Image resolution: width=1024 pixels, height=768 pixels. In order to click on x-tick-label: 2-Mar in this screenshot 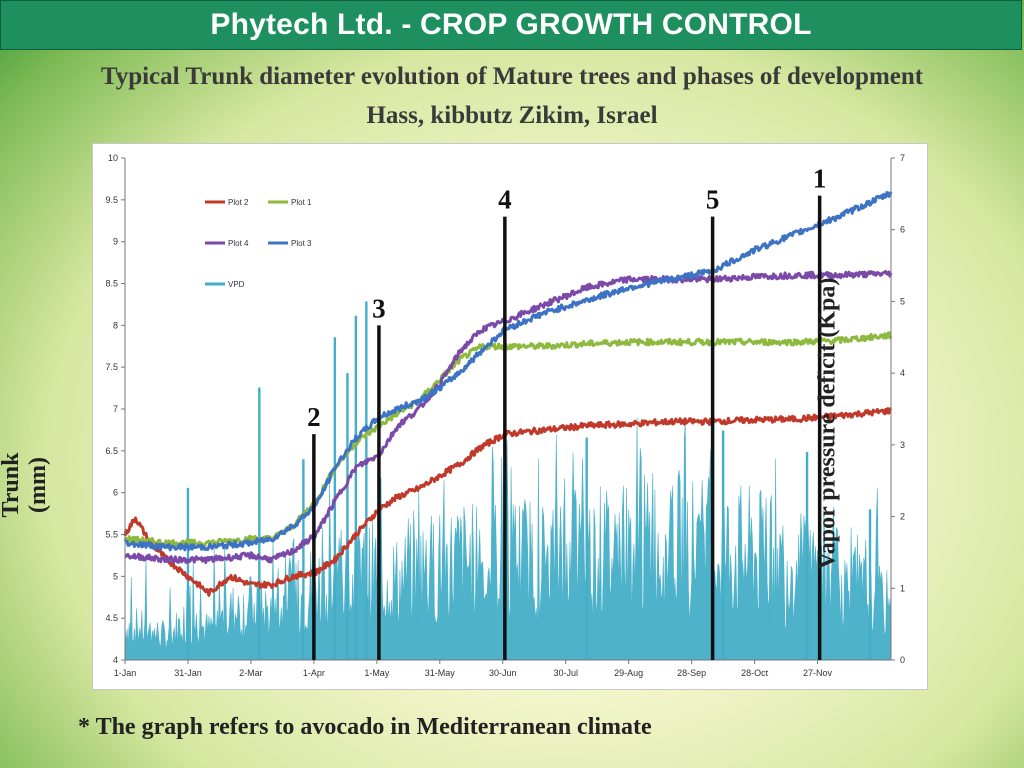, I will do `click(251, 673)`.